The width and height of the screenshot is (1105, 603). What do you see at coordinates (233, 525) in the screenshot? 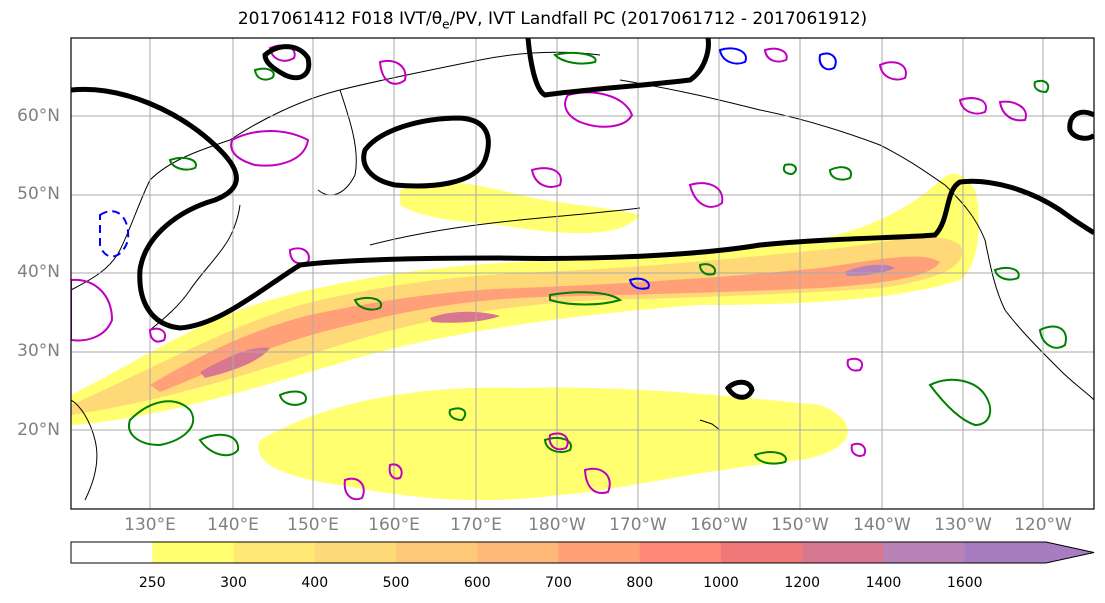
I see `lon-label-140e: 140°E` at bounding box center [233, 525].